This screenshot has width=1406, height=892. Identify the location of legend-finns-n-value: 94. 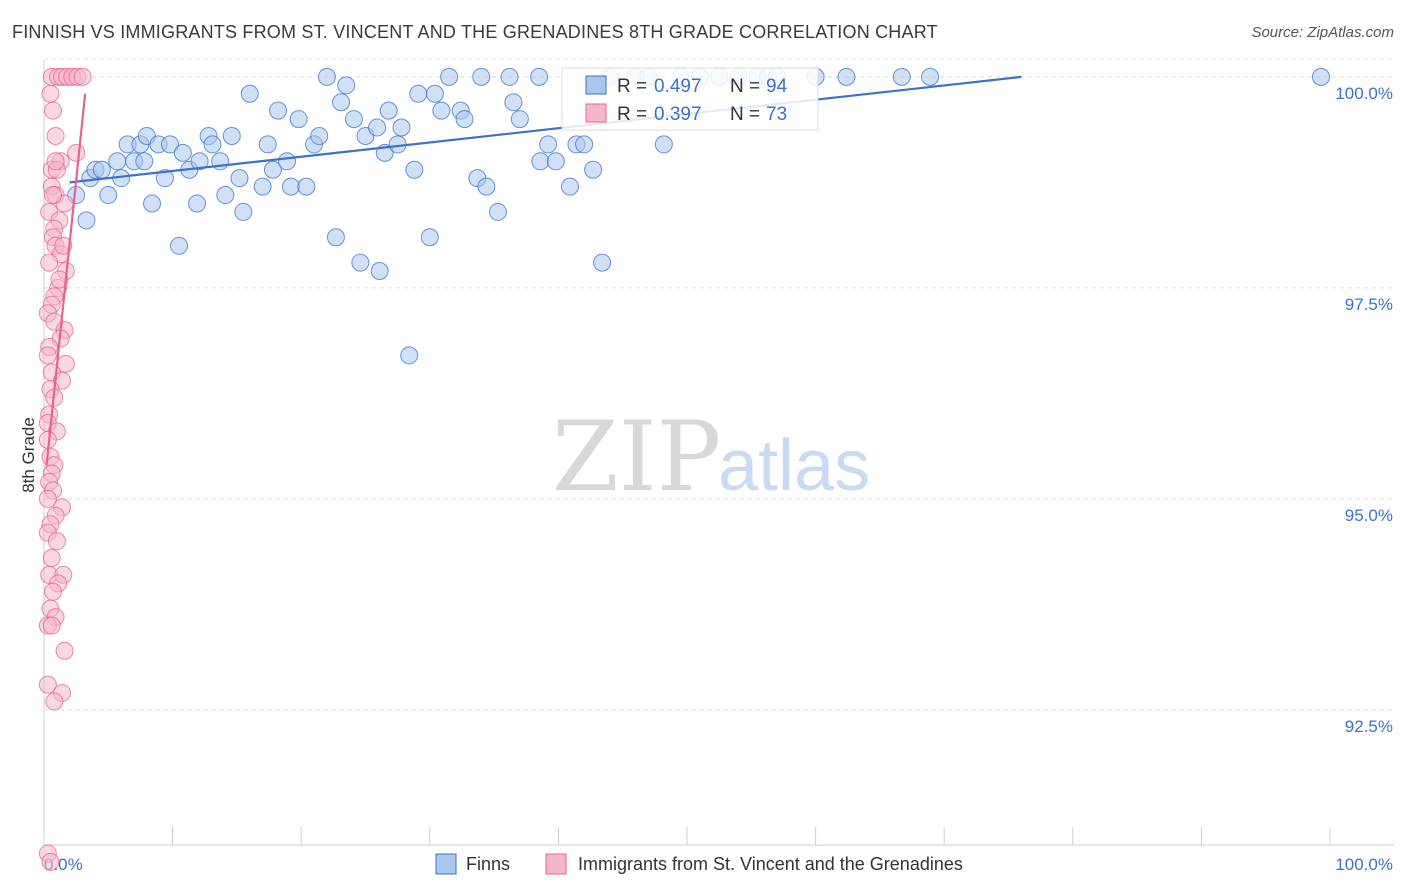
(777, 86).